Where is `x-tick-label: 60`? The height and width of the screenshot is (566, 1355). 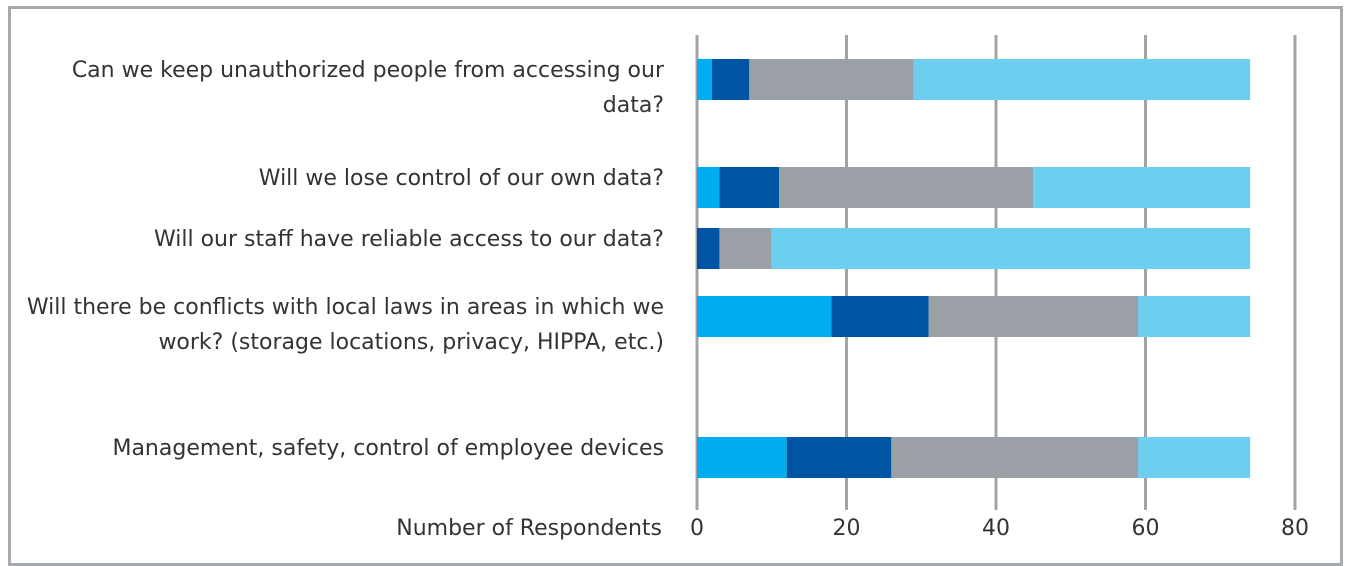 x-tick-label: 60 is located at coordinates (1146, 528).